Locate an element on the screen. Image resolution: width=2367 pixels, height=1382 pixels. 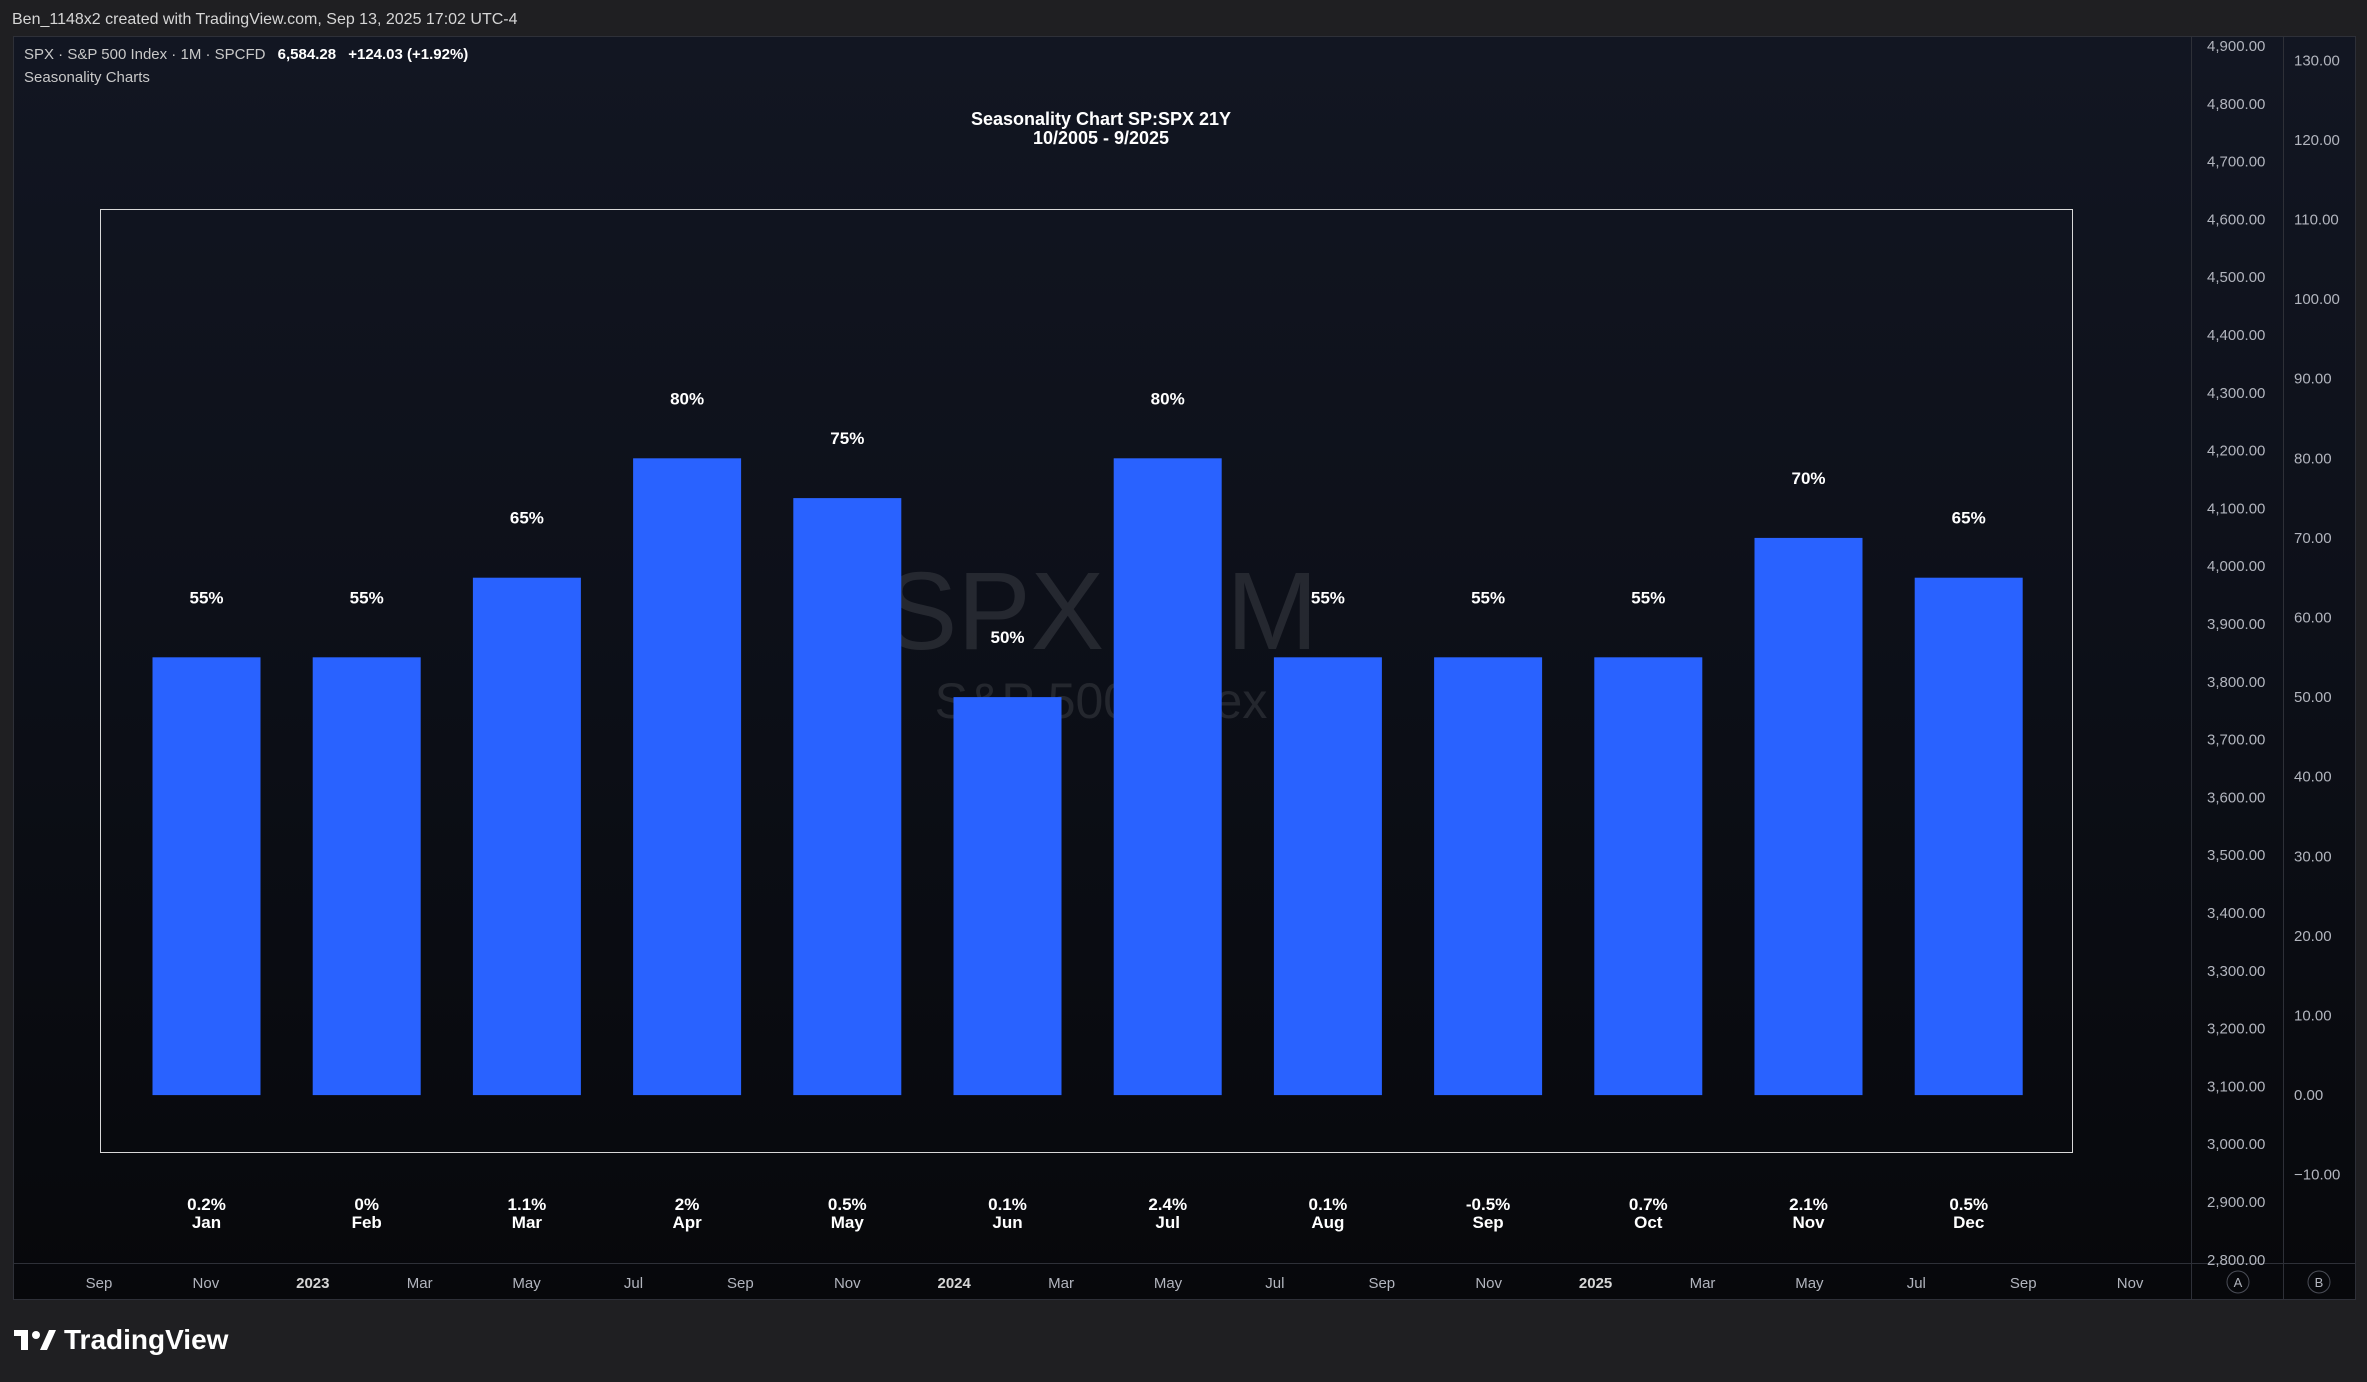
value-axis-label: 100.00 is located at coordinates (2317, 299).